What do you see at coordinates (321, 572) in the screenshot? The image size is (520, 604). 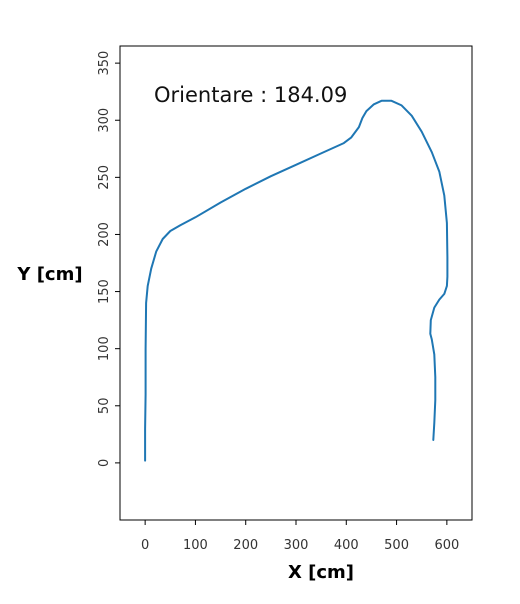 I see `x-axis-label: X [cm]` at bounding box center [321, 572].